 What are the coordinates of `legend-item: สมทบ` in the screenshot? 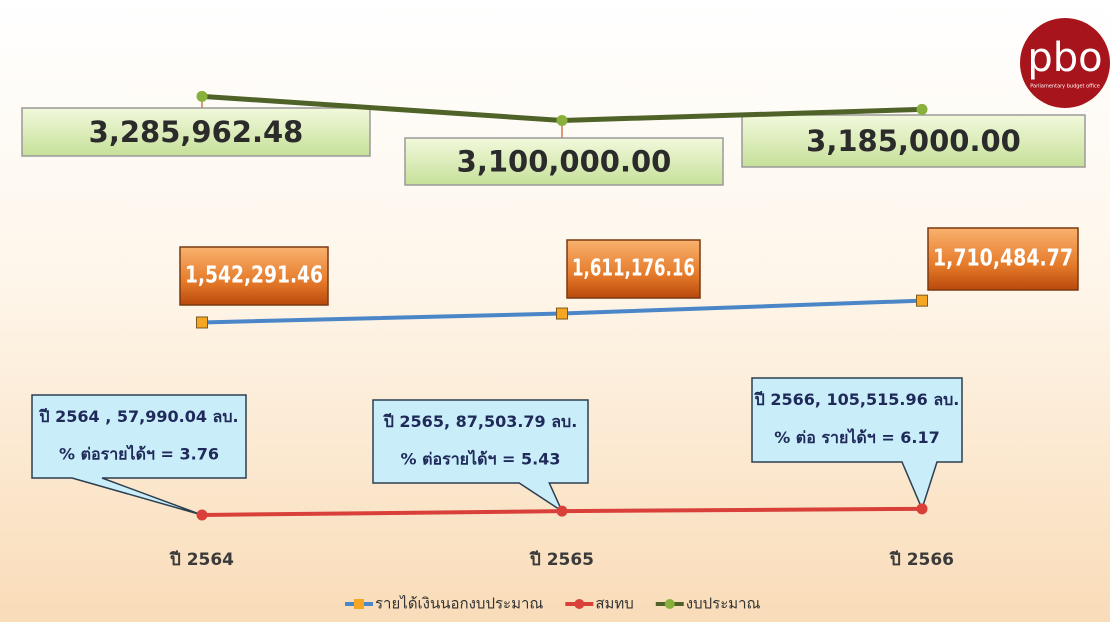 It's located at (599, 604).